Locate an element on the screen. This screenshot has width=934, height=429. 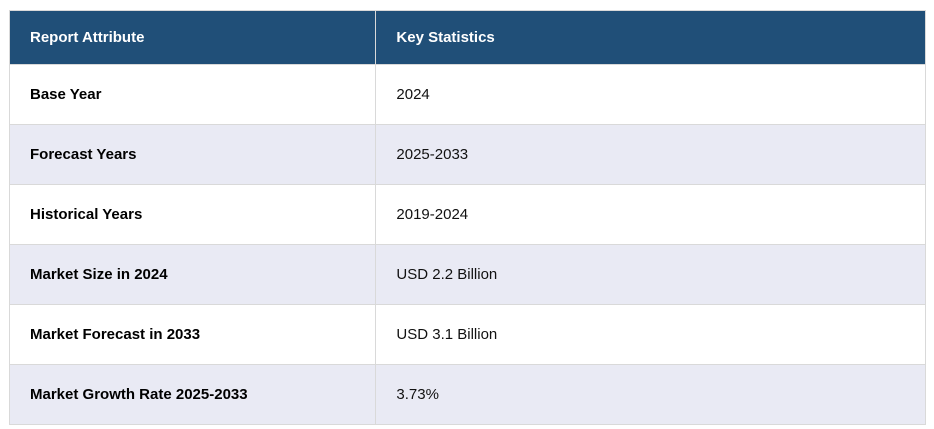
value-cell-forecast-years: 2025-2033 is located at coordinates (650, 154).